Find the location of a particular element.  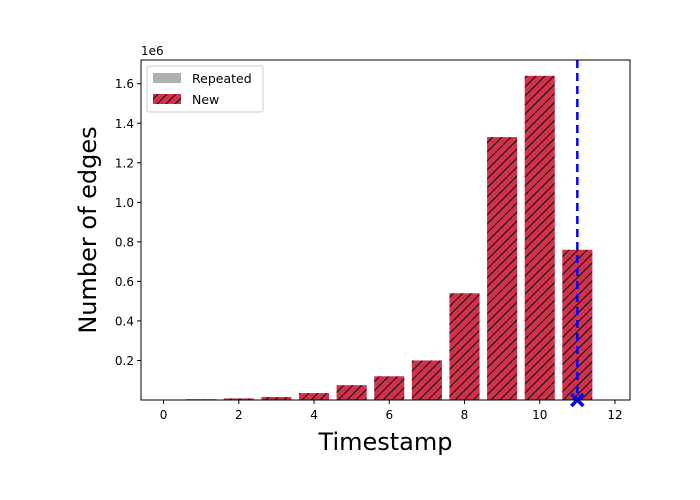

y-tick-label: 0.8 is located at coordinates (124, 242).